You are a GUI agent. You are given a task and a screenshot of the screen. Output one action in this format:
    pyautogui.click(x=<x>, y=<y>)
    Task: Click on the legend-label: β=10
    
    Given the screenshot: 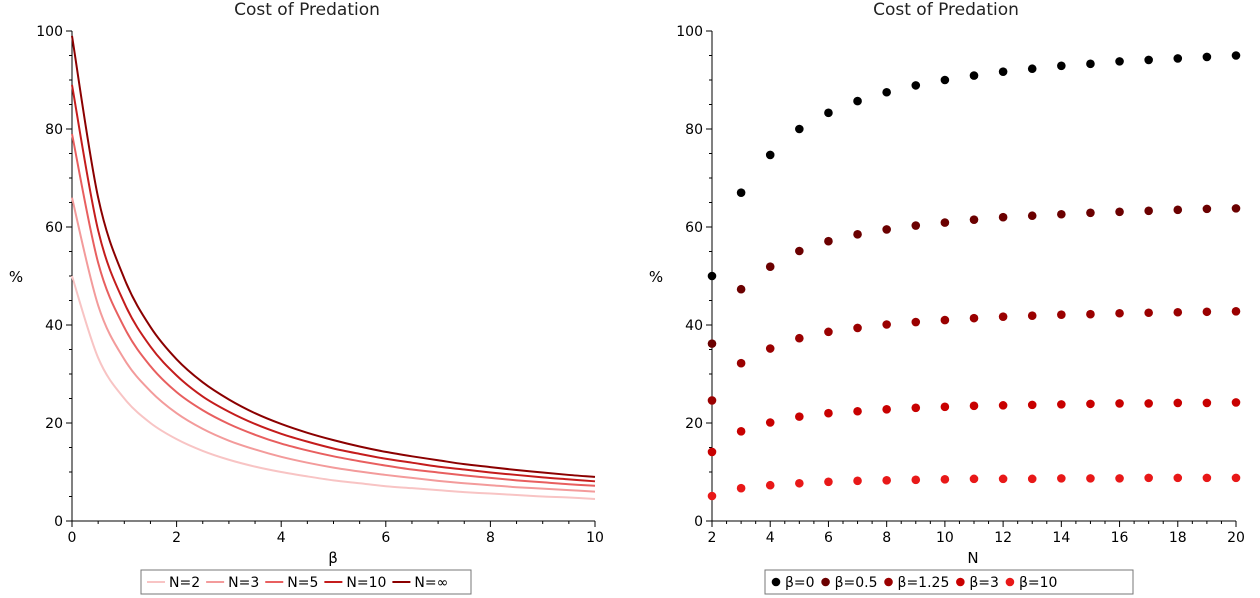 What is the action you would take?
    pyautogui.click(x=1038, y=583)
    